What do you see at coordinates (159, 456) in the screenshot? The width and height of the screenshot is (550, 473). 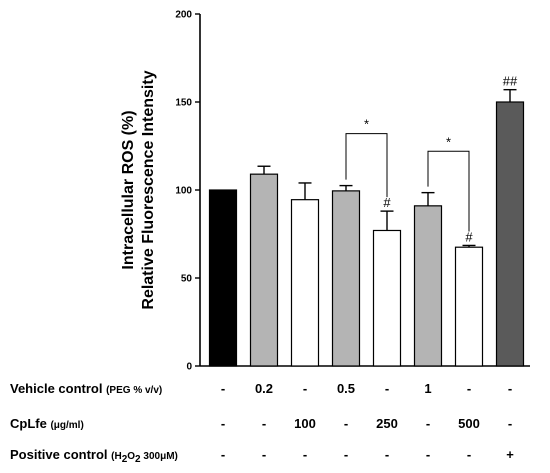 I see `condition-unit-part: 300μM)` at bounding box center [159, 456].